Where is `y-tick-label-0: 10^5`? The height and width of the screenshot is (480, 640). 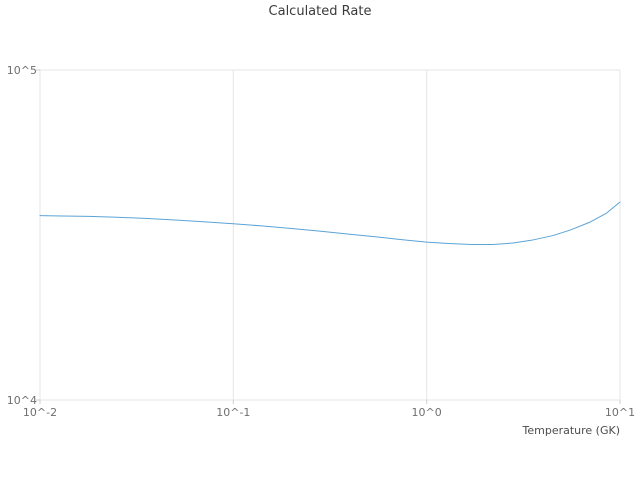 y-tick-label-0: 10^5 is located at coordinates (22, 70).